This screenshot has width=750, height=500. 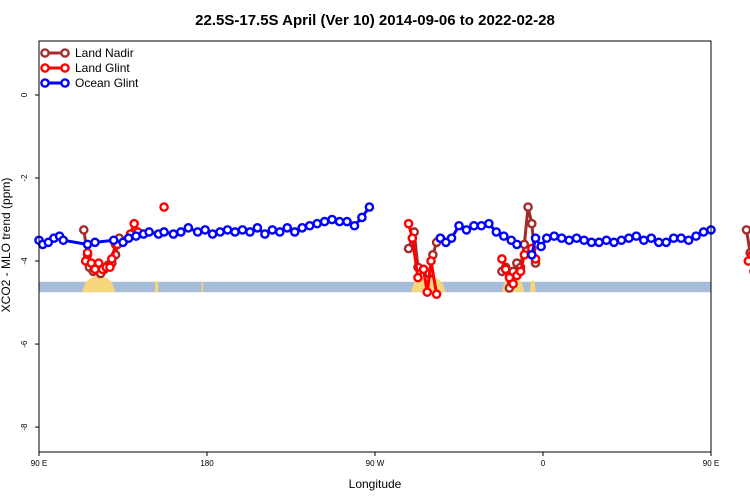 I want to click on ocean-band, so click(x=375, y=287).